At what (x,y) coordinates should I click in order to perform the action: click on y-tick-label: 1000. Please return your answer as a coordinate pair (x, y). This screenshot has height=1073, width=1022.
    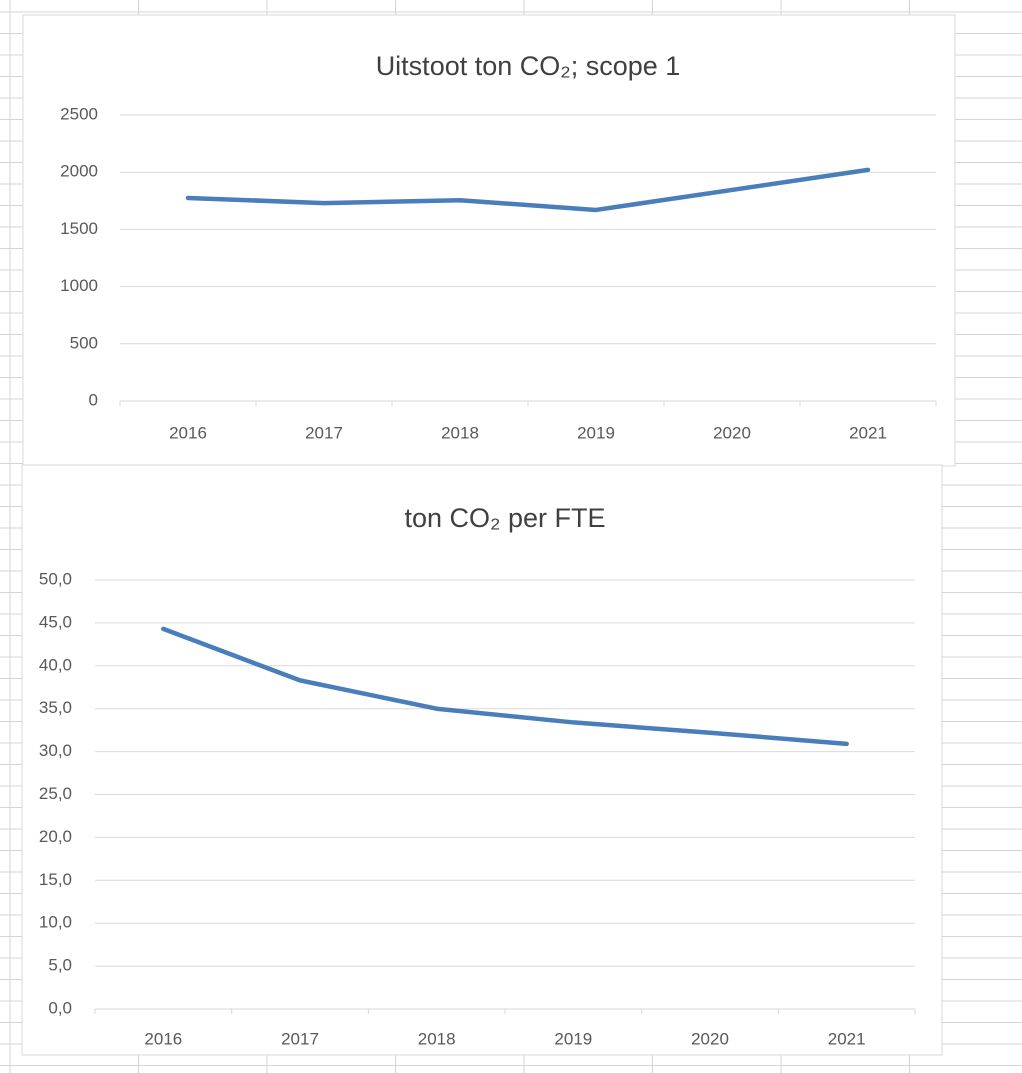
    Looking at the image, I should click on (79, 285).